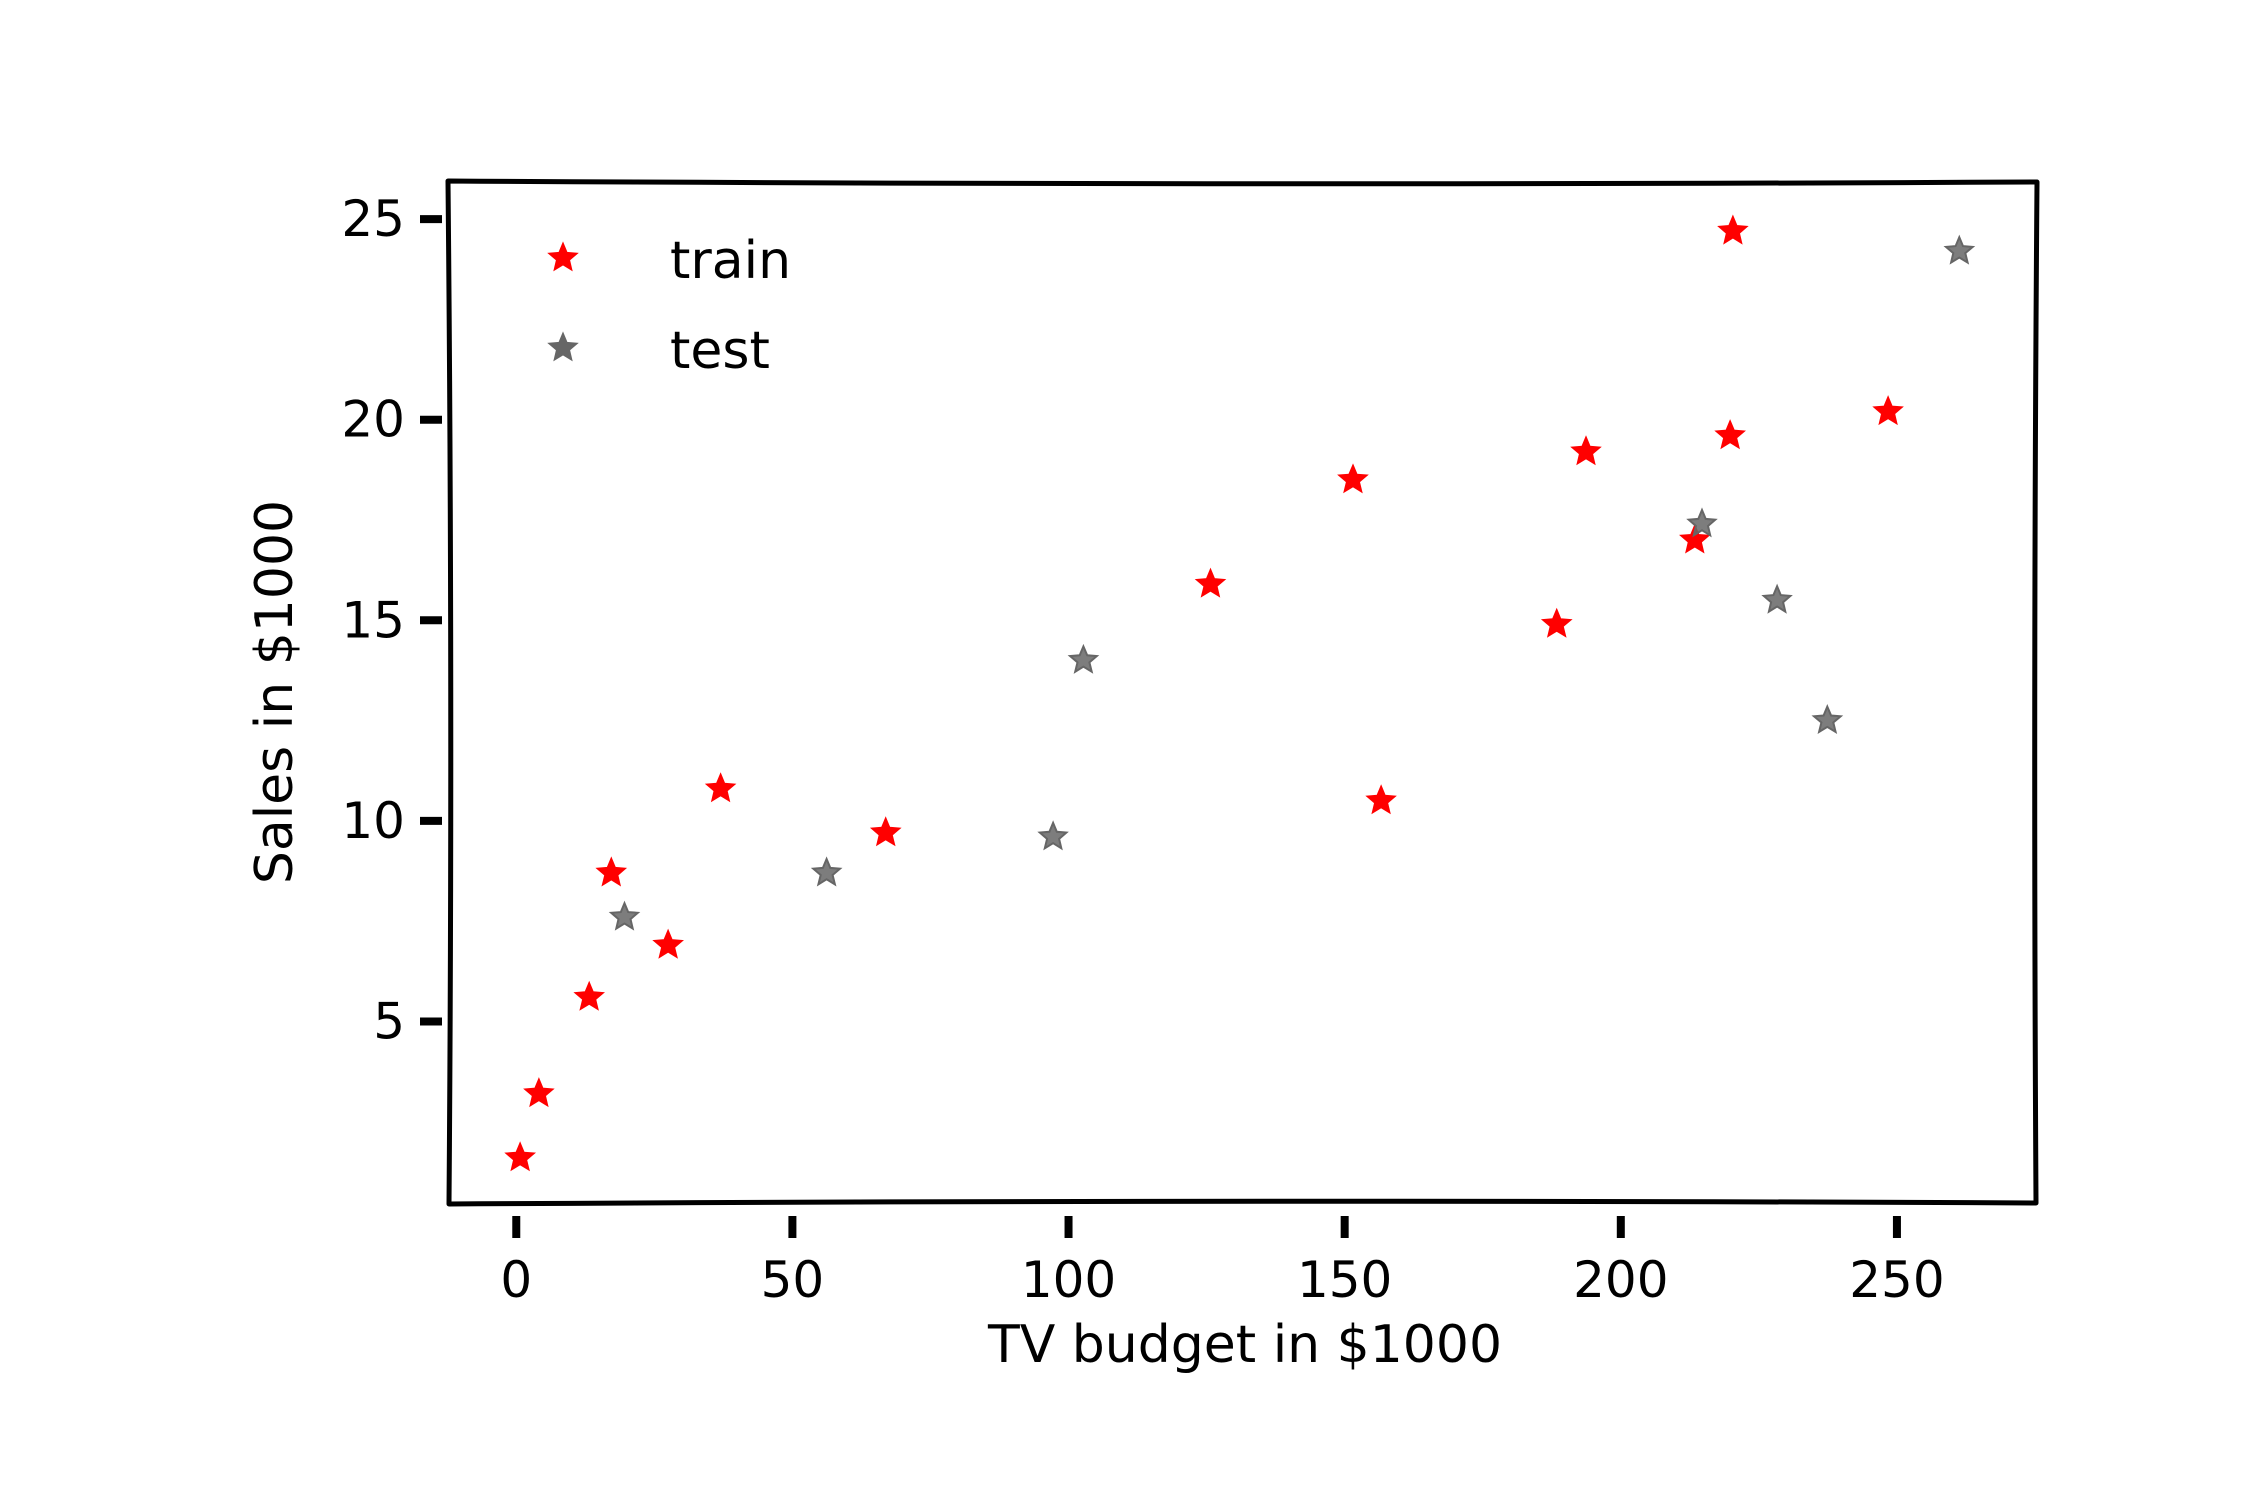 This screenshot has width=2250, height=1500. What do you see at coordinates (373, 620) in the screenshot?
I see `y-tick-label: 15` at bounding box center [373, 620].